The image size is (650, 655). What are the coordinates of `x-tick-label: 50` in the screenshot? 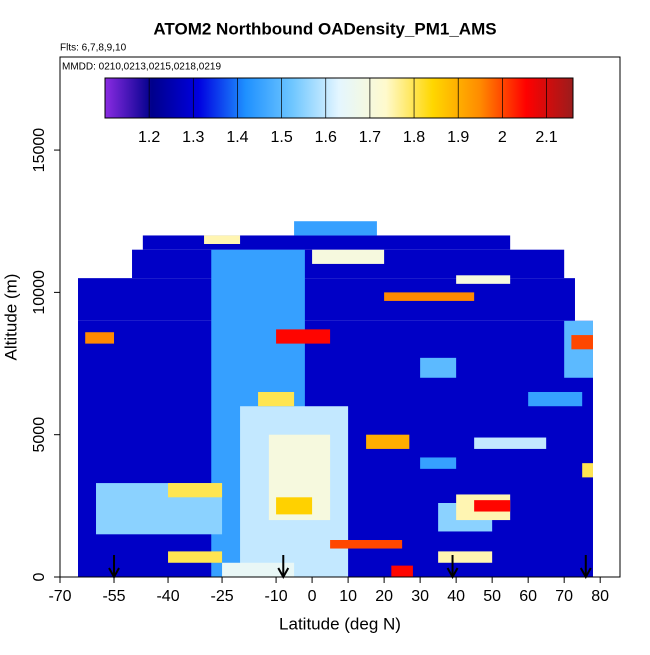 It's located at (492, 596).